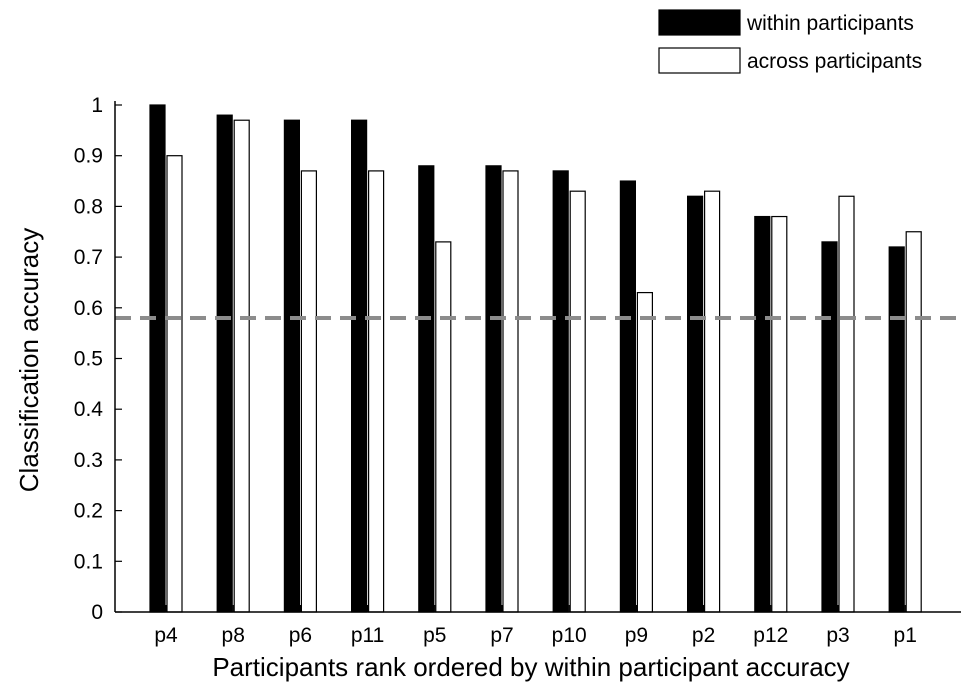 This screenshot has width=969, height=686. What do you see at coordinates (359, 366) in the screenshot?
I see `bar-within-p11` at bounding box center [359, 366].